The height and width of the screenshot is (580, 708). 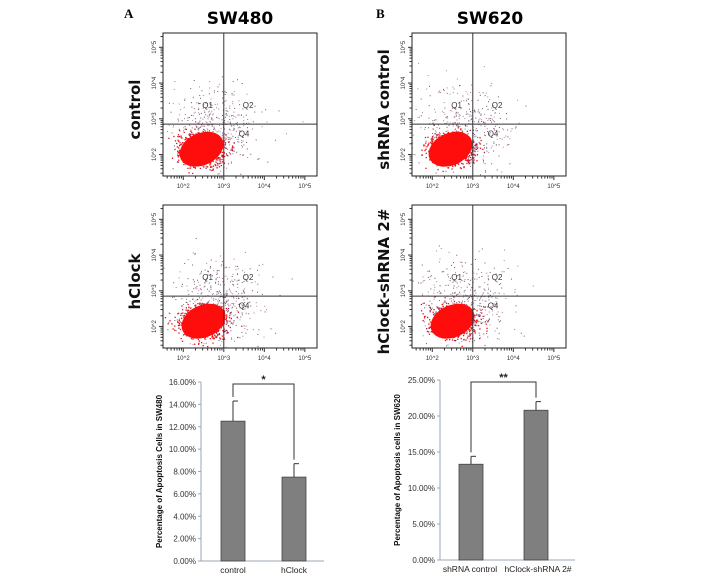 What do you see at coordinates (155, 118) in the screenshot?
I see `y-tick-label: 10^3` at bounding box center [155, 118].